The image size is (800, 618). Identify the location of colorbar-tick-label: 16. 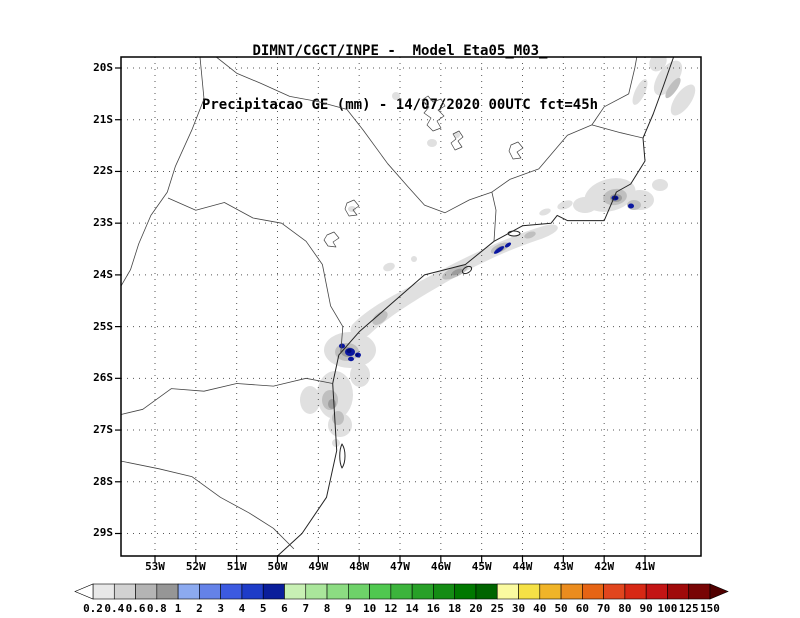
(434, 608).